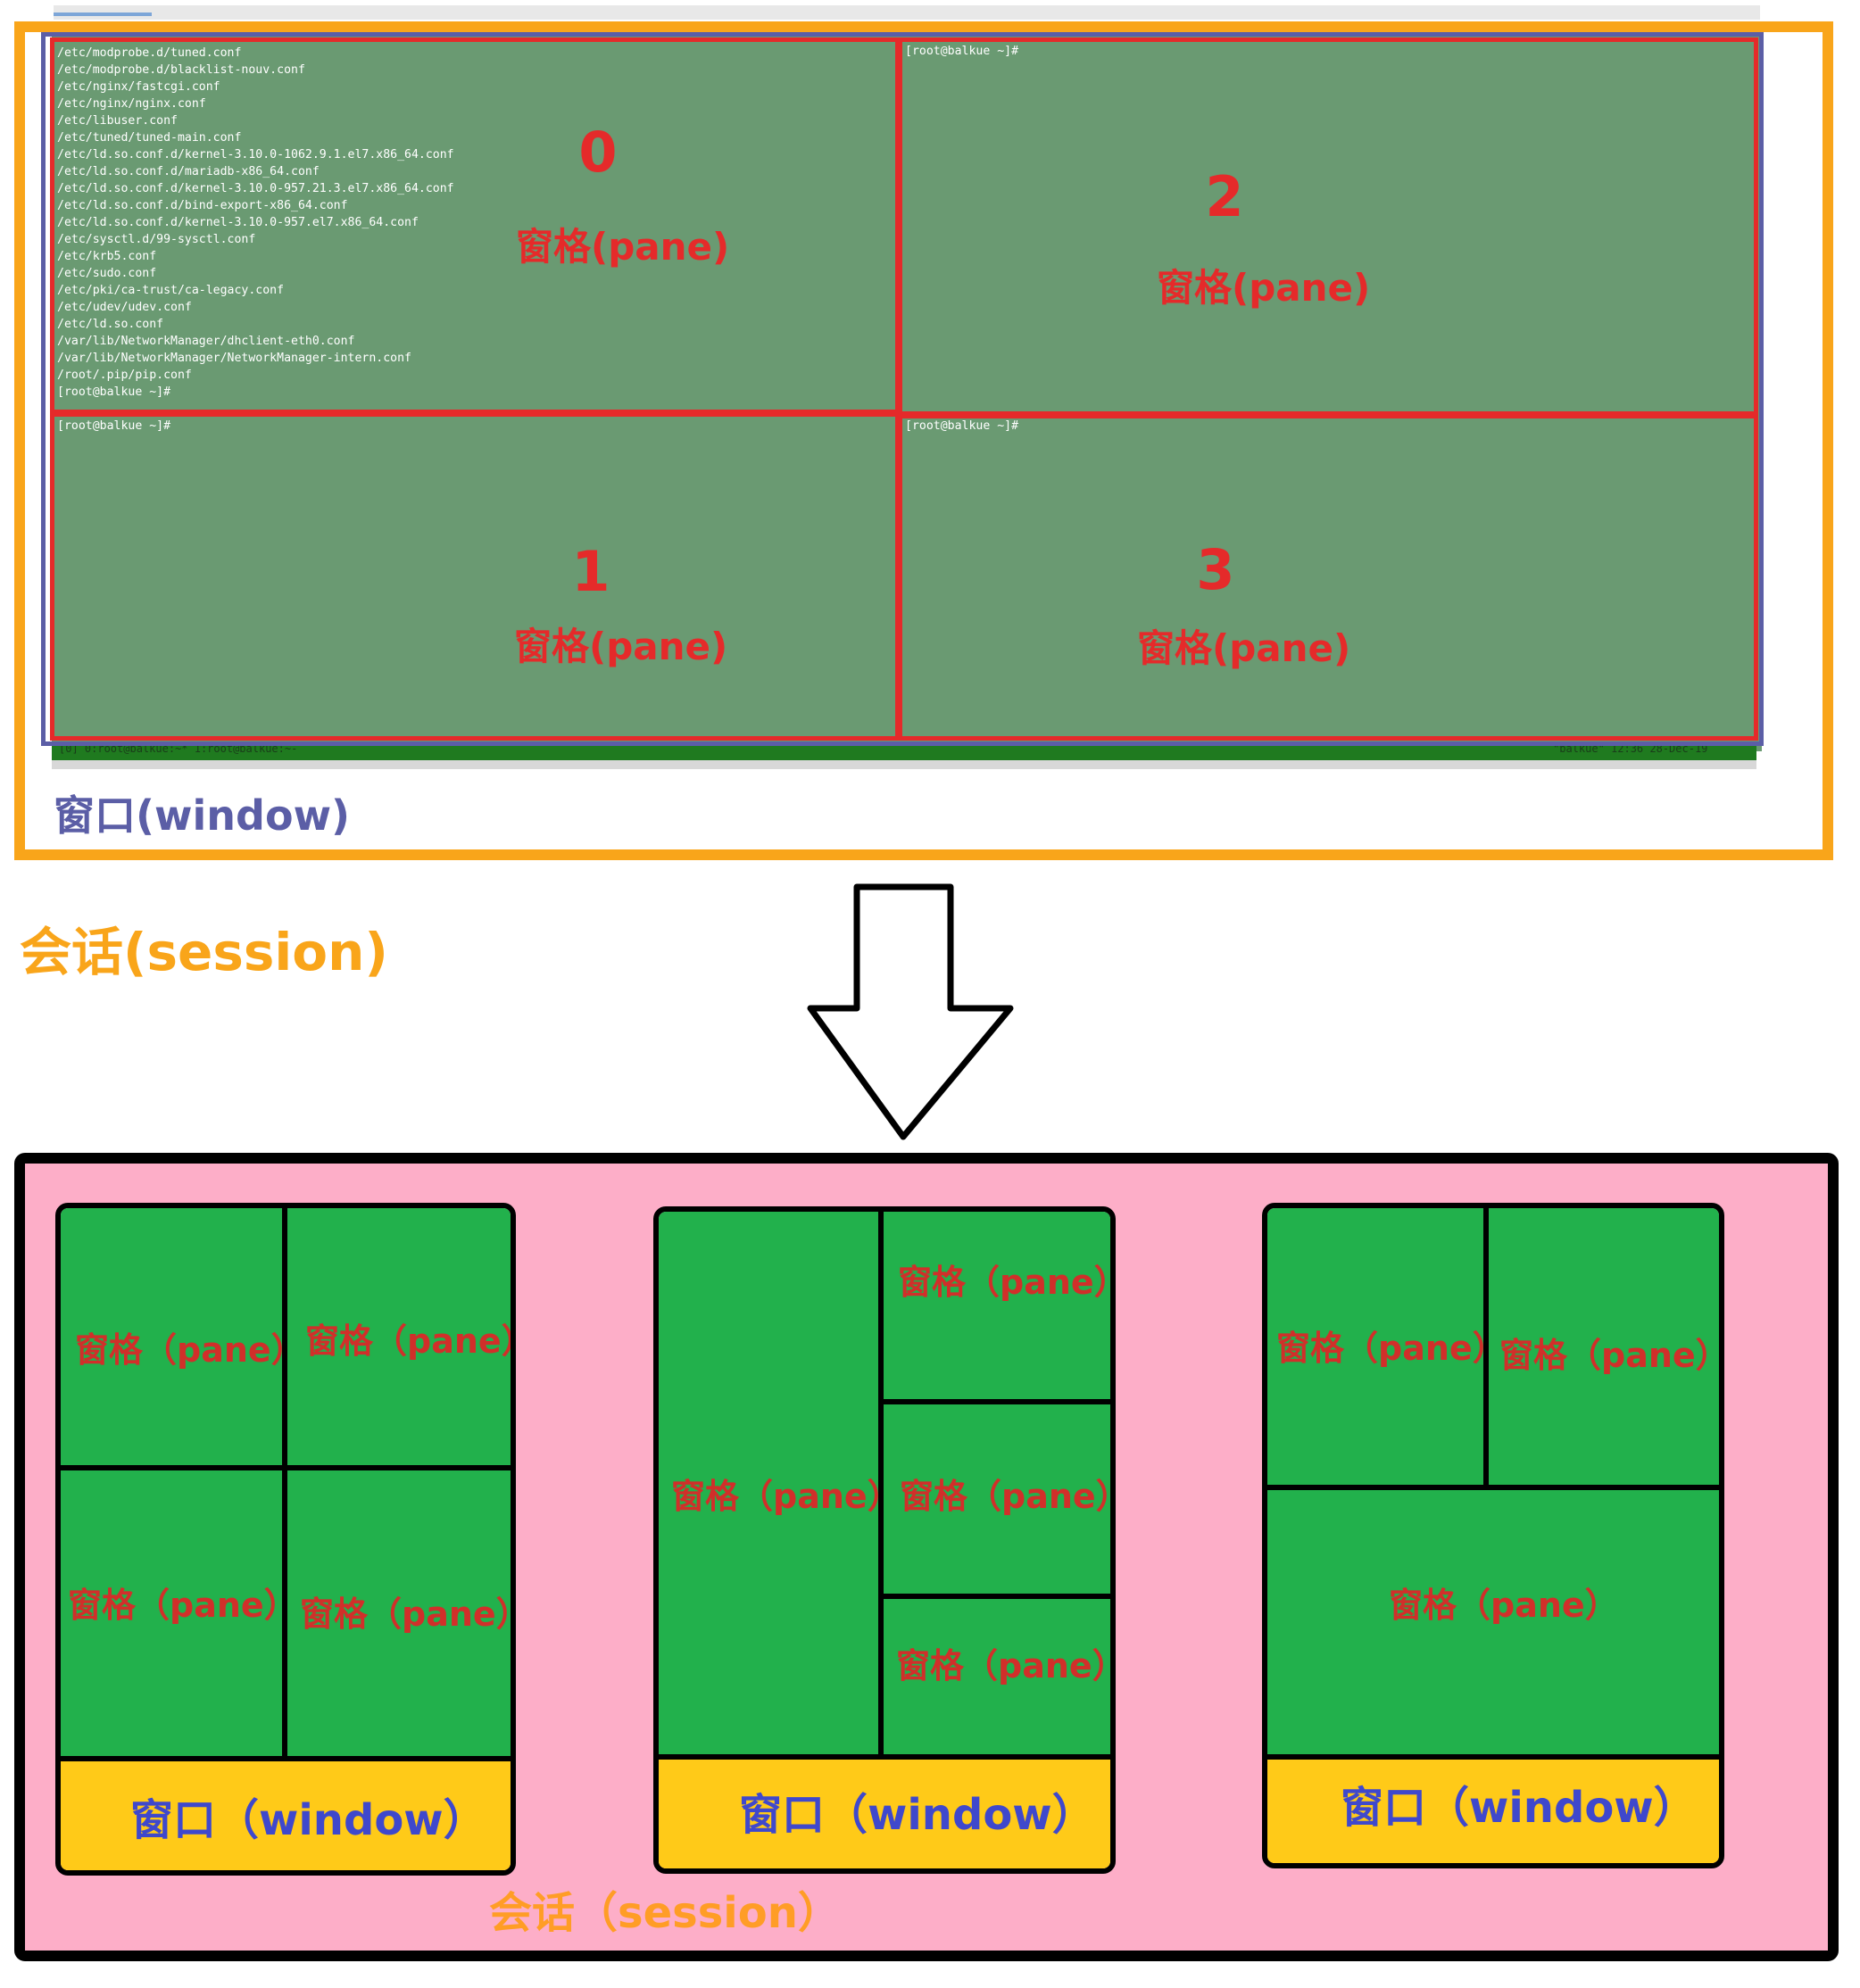 The height and width of the screenshot is (1988, 1860). I want to click on terminal-line: /etc/ld.so.conf.d/mariadb-x86_64.conf, so click(188, 171).